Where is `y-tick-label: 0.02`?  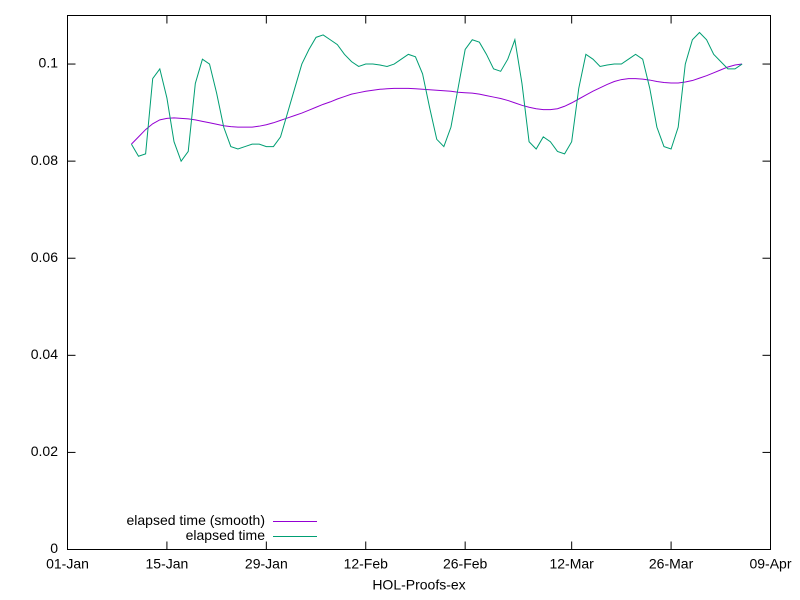
y-tick-label: 0.02 is located at coordinates (44, 451).